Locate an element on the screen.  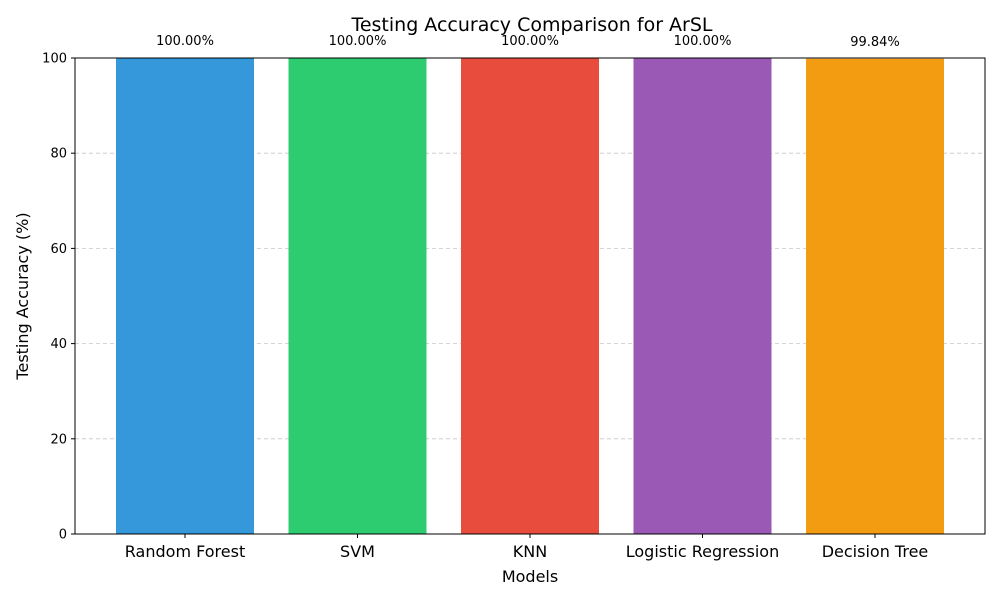
y-tick-label: 60 is located at coordinates (58, 249).